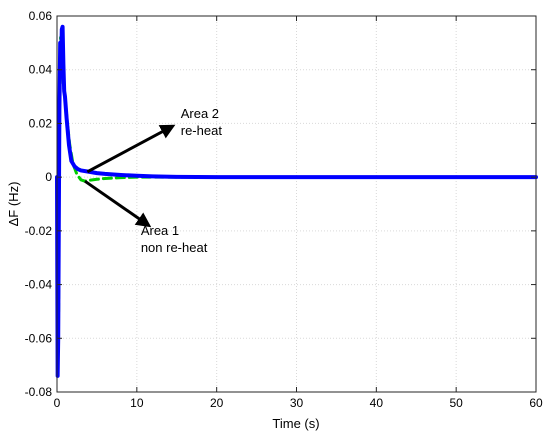  I want to click on annotation-label: re-heat, so click(202, 130).